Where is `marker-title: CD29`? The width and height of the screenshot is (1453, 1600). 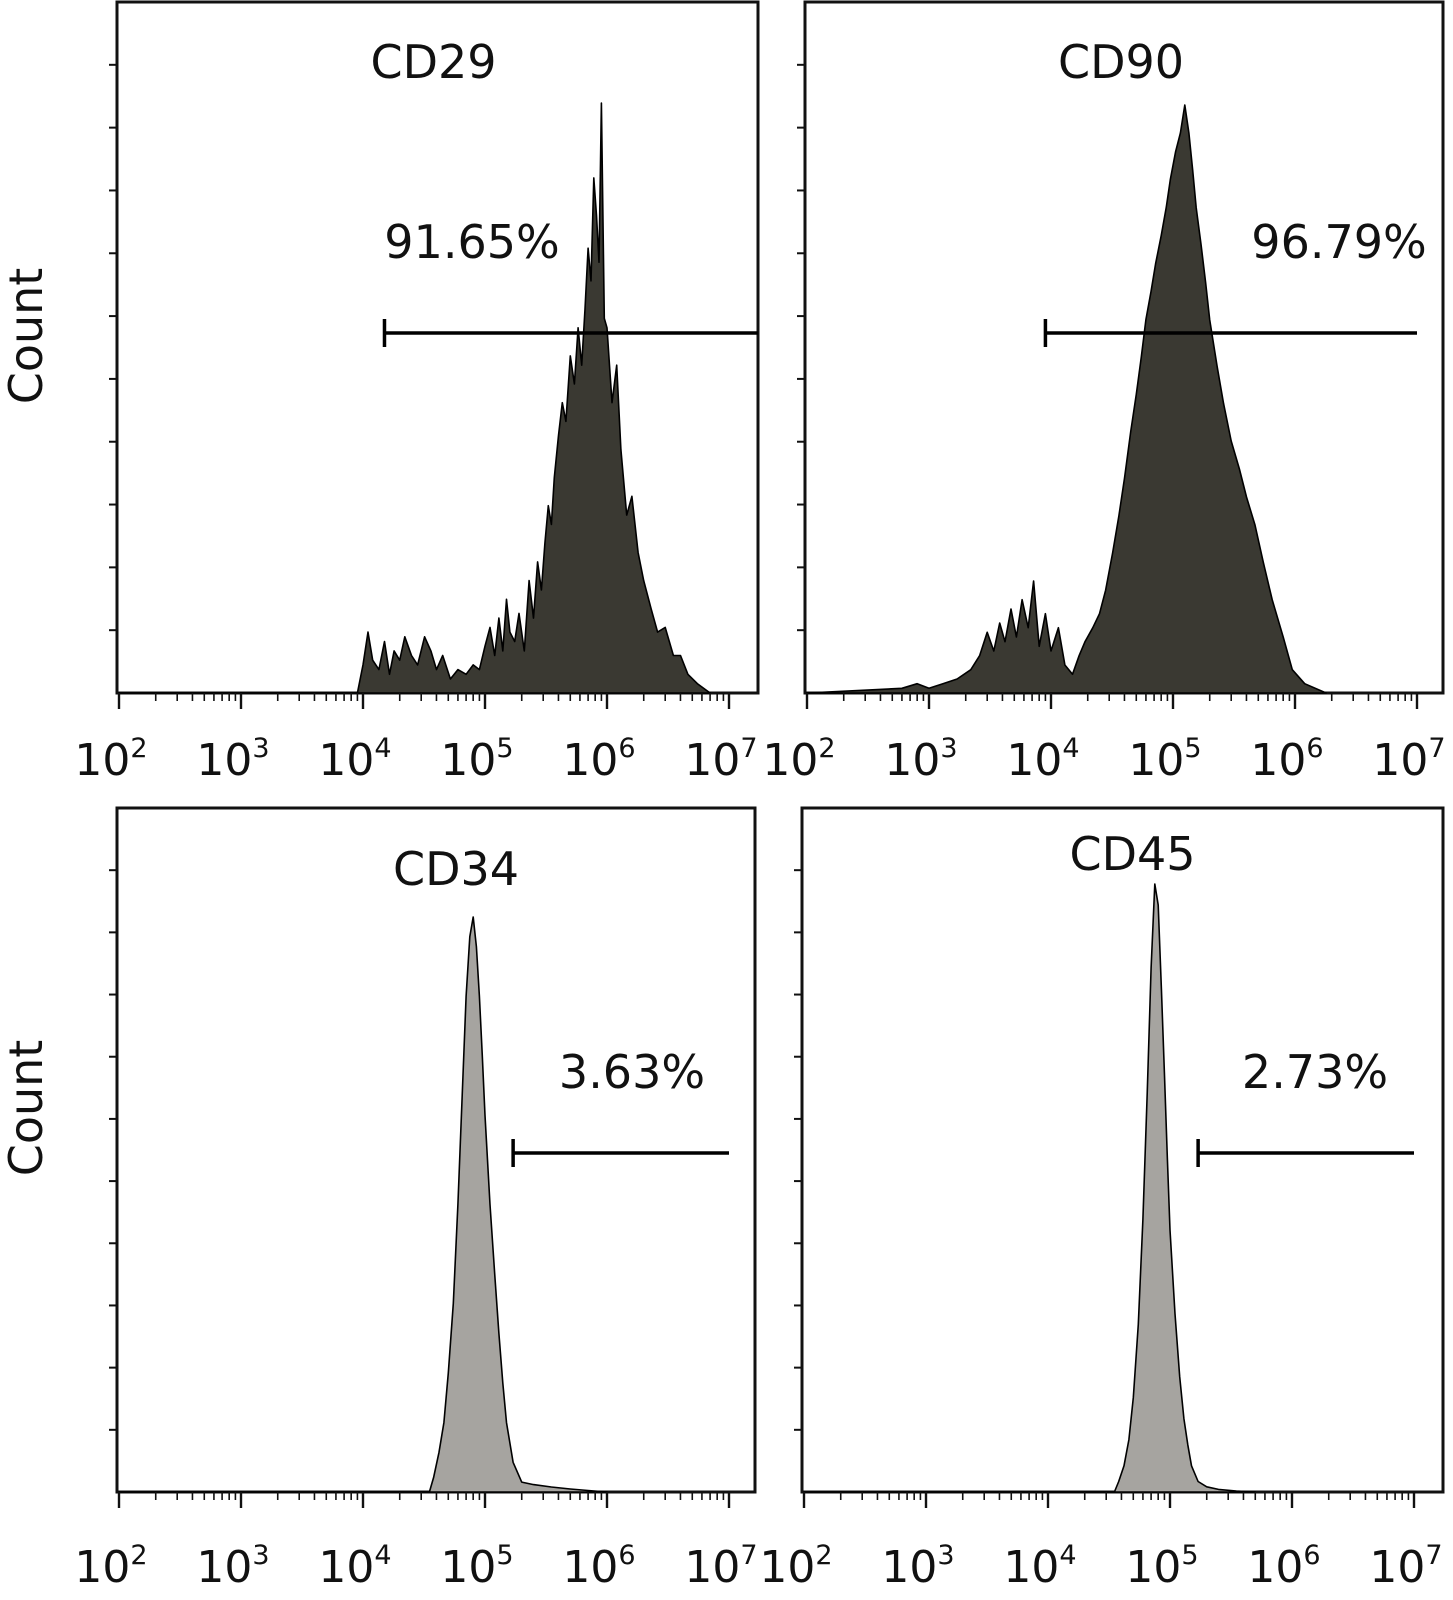 marker-title: CD29 is located at coordinates (433, 62).